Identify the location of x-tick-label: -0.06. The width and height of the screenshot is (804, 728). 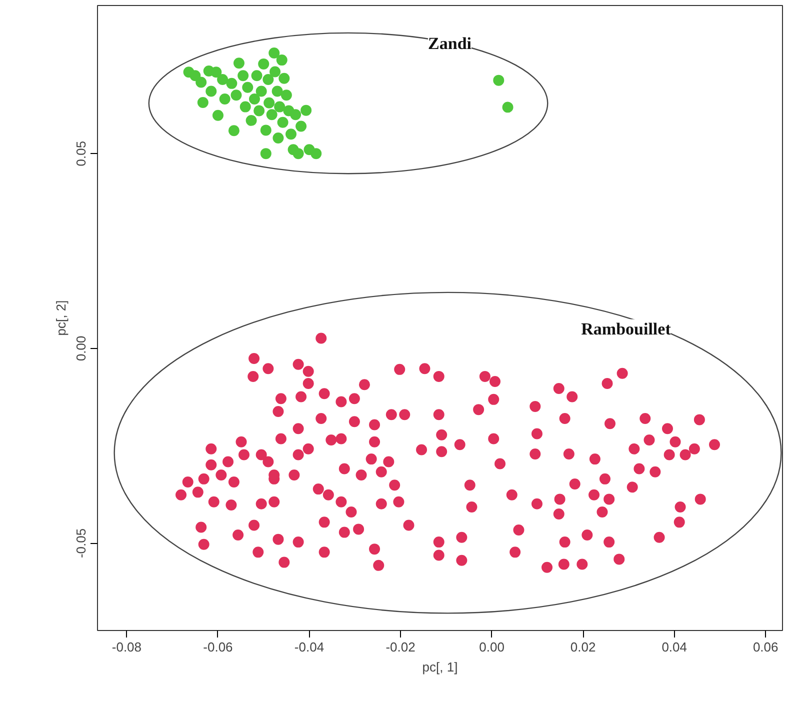
(218, 647).